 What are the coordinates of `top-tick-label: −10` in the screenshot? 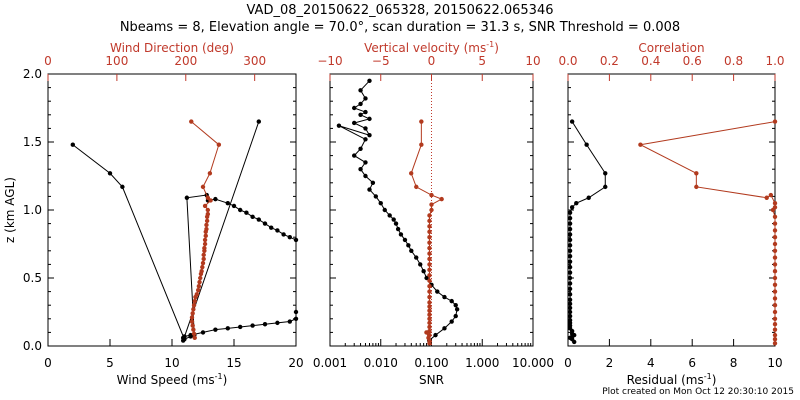 It's located at (329, 61).